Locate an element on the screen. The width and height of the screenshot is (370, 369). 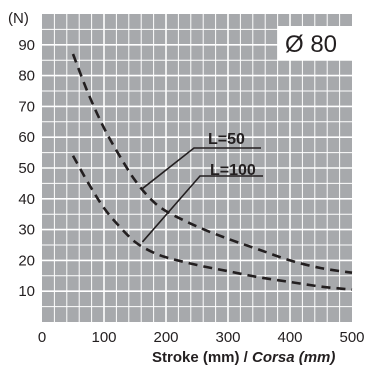
x-tick-label: 500 is located at coordinates (351, 337).